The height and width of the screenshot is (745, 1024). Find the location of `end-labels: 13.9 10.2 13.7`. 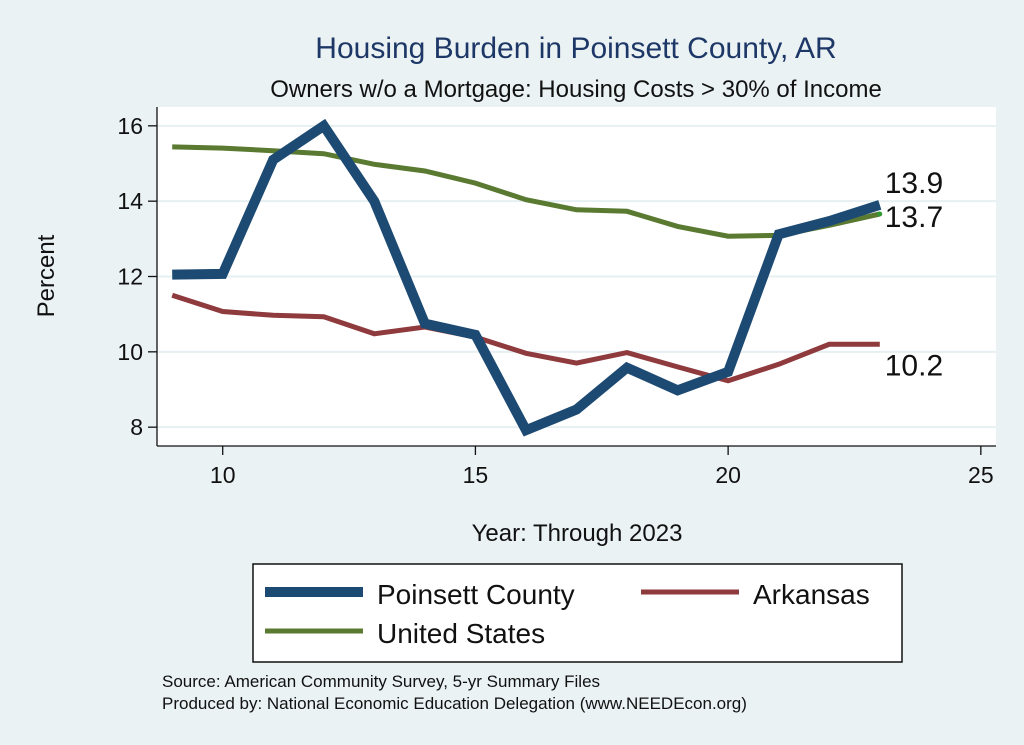

end-labels: 13.9 10.2 13.7 is located at coordinates (914, 274).